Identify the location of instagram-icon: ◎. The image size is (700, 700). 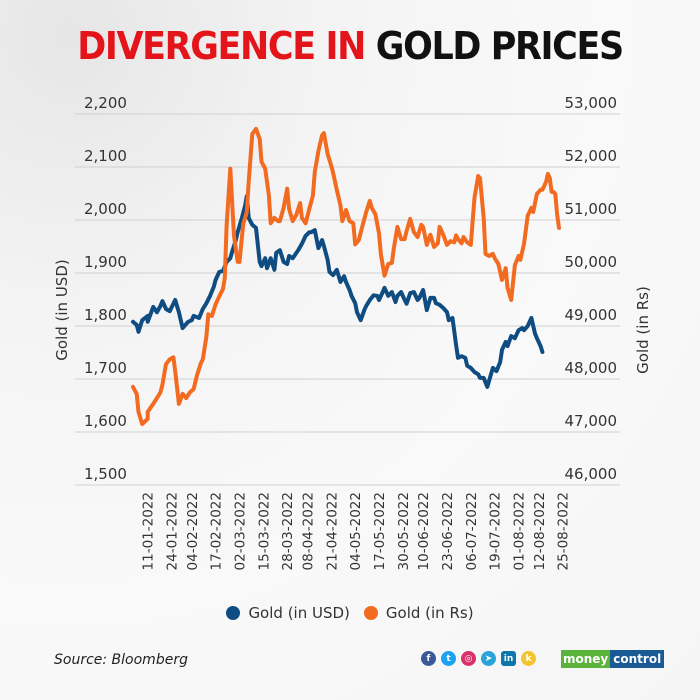
(468, 658).